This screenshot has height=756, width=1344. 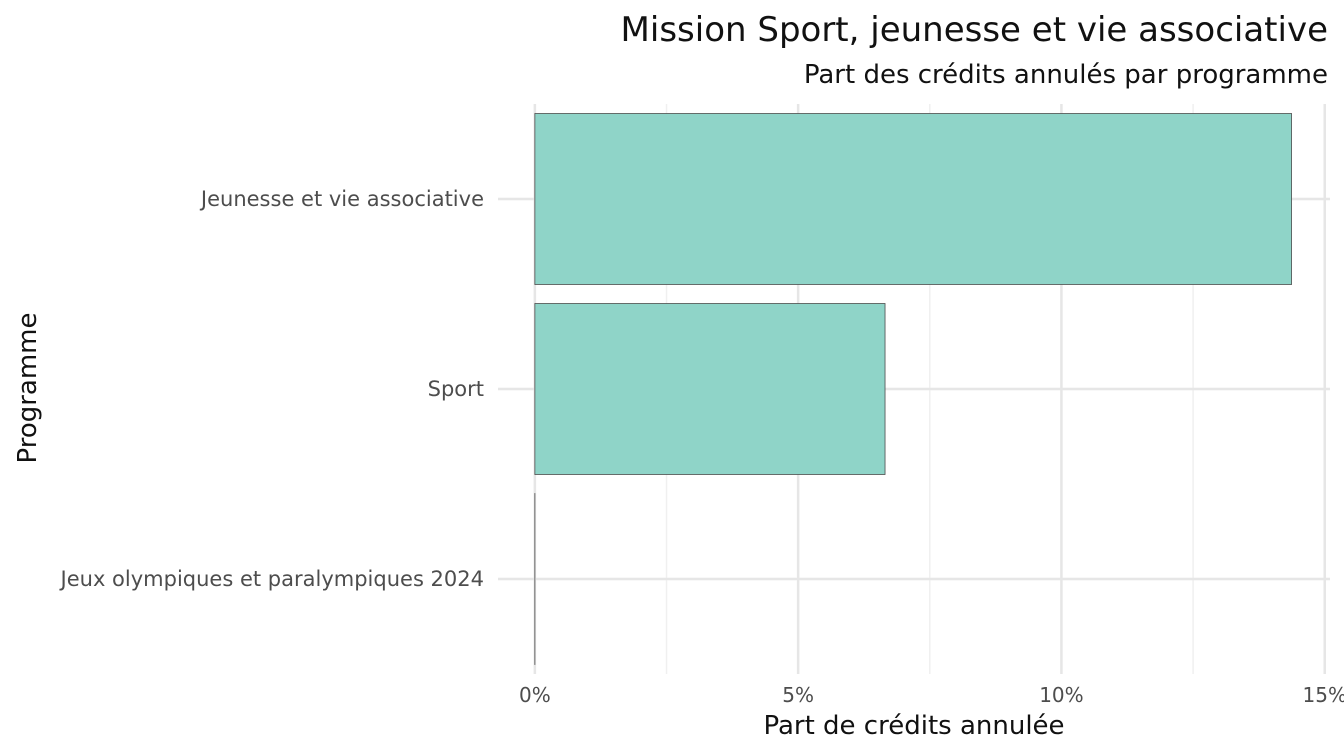 I want to click on x-tick-label: 10%, so click(x=1061, y=695).